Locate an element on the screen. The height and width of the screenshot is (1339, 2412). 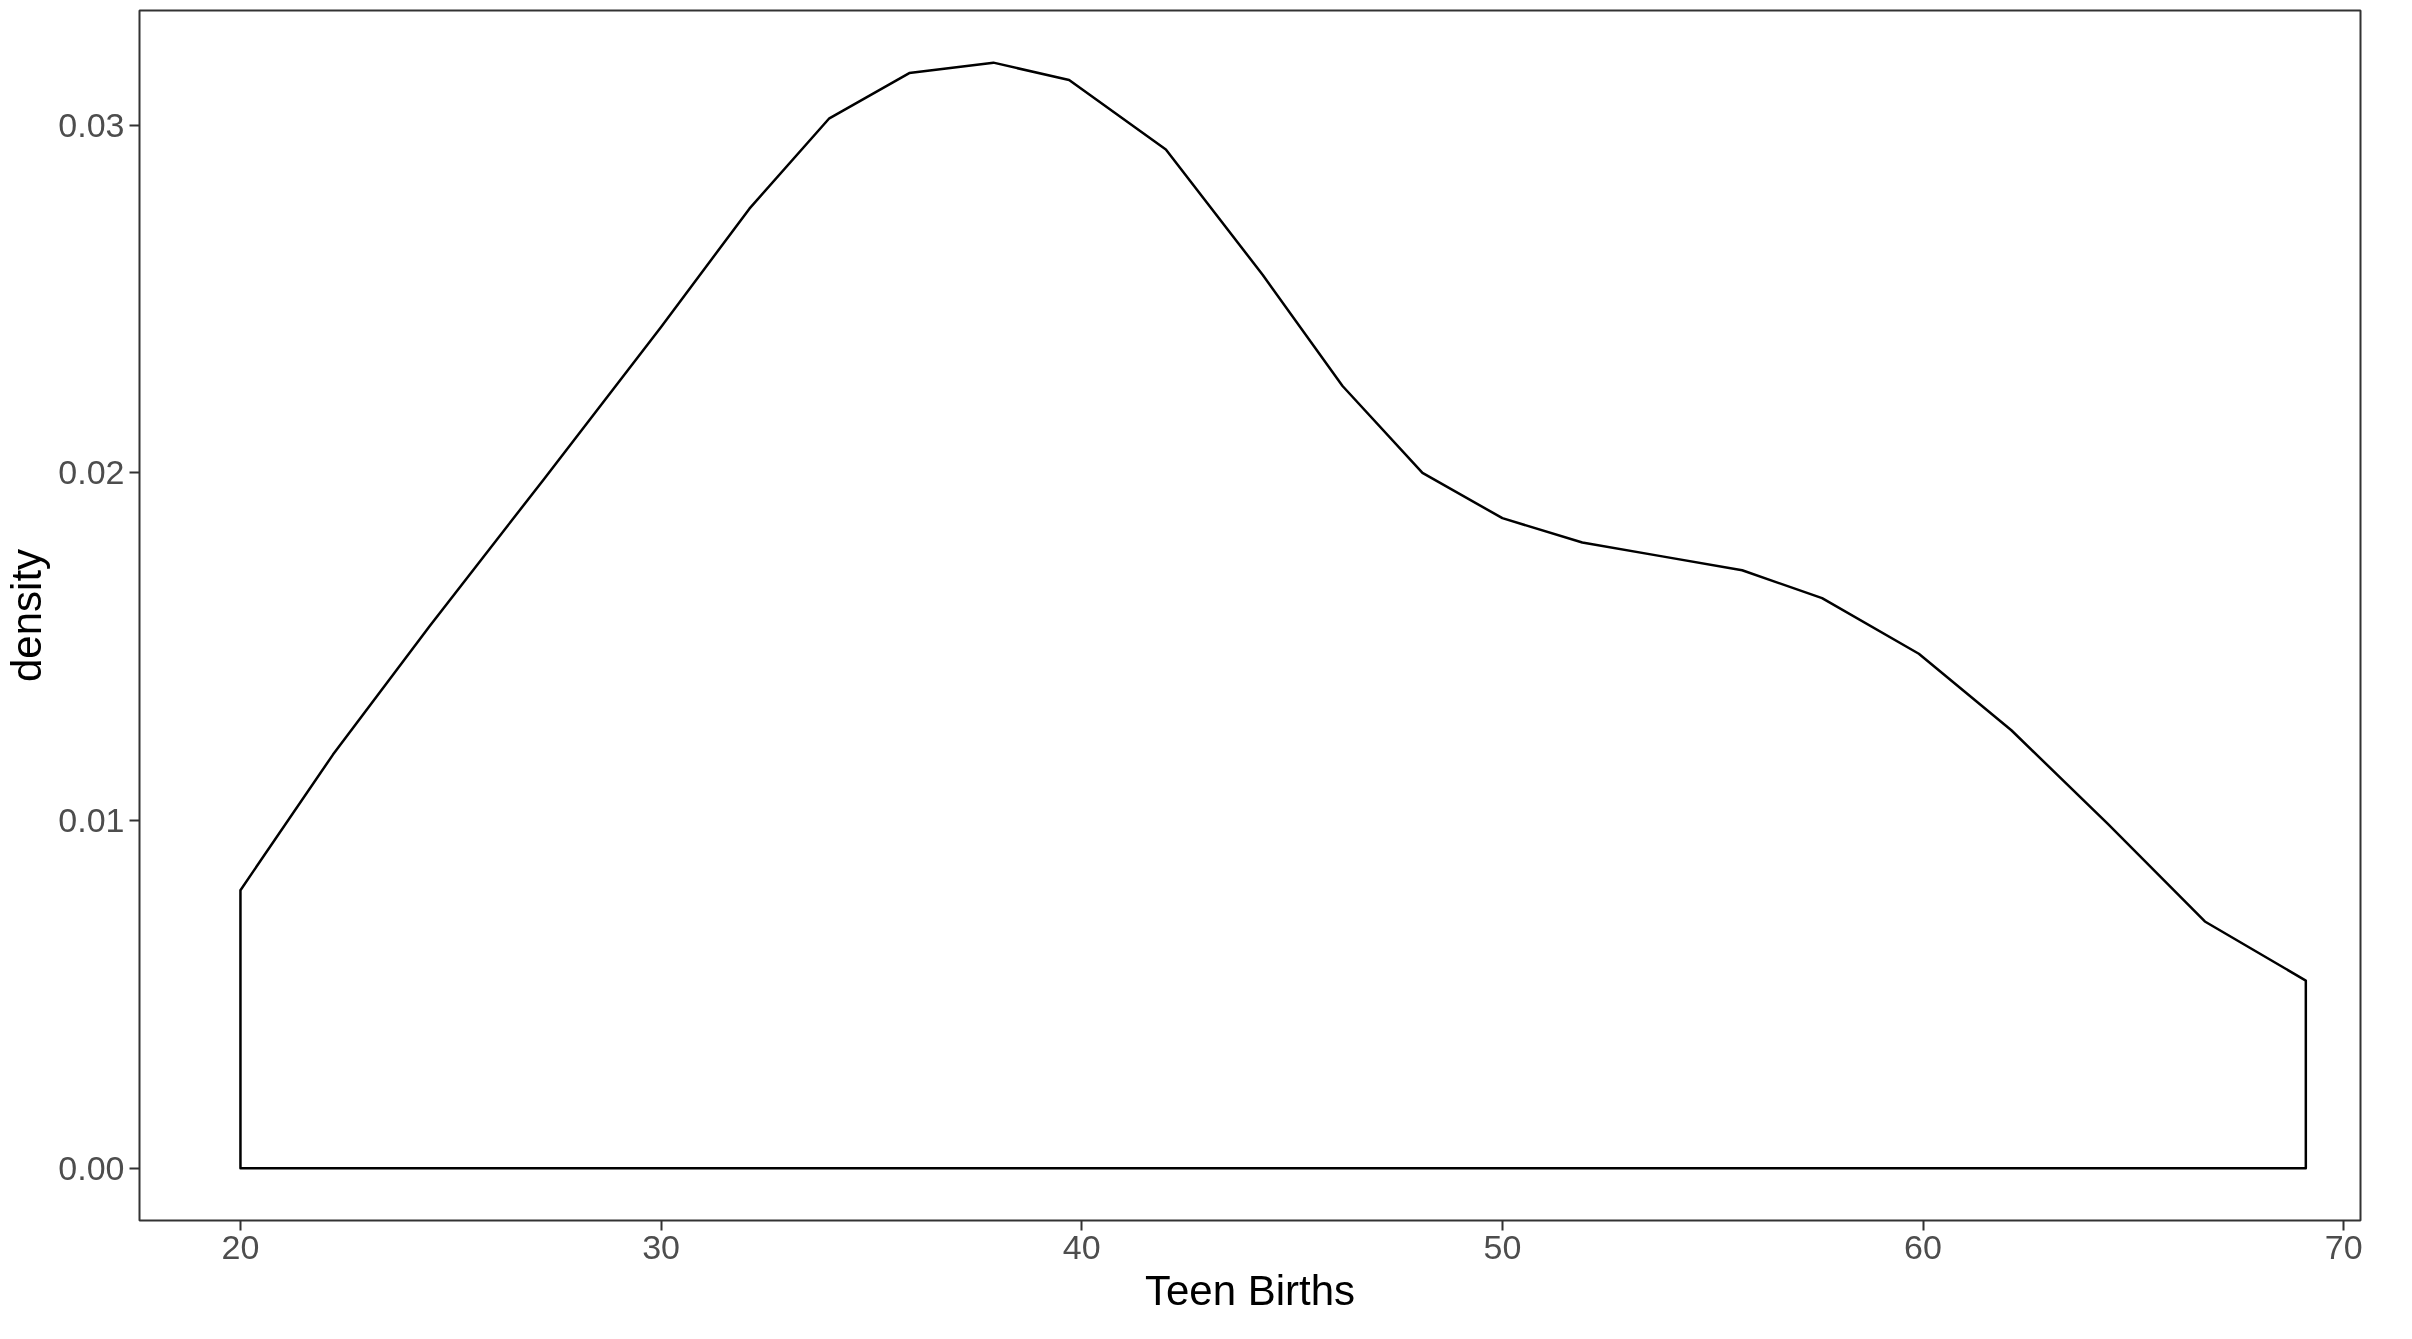
y-tick-label: 0.00 is located at coordinates (91, 1167).